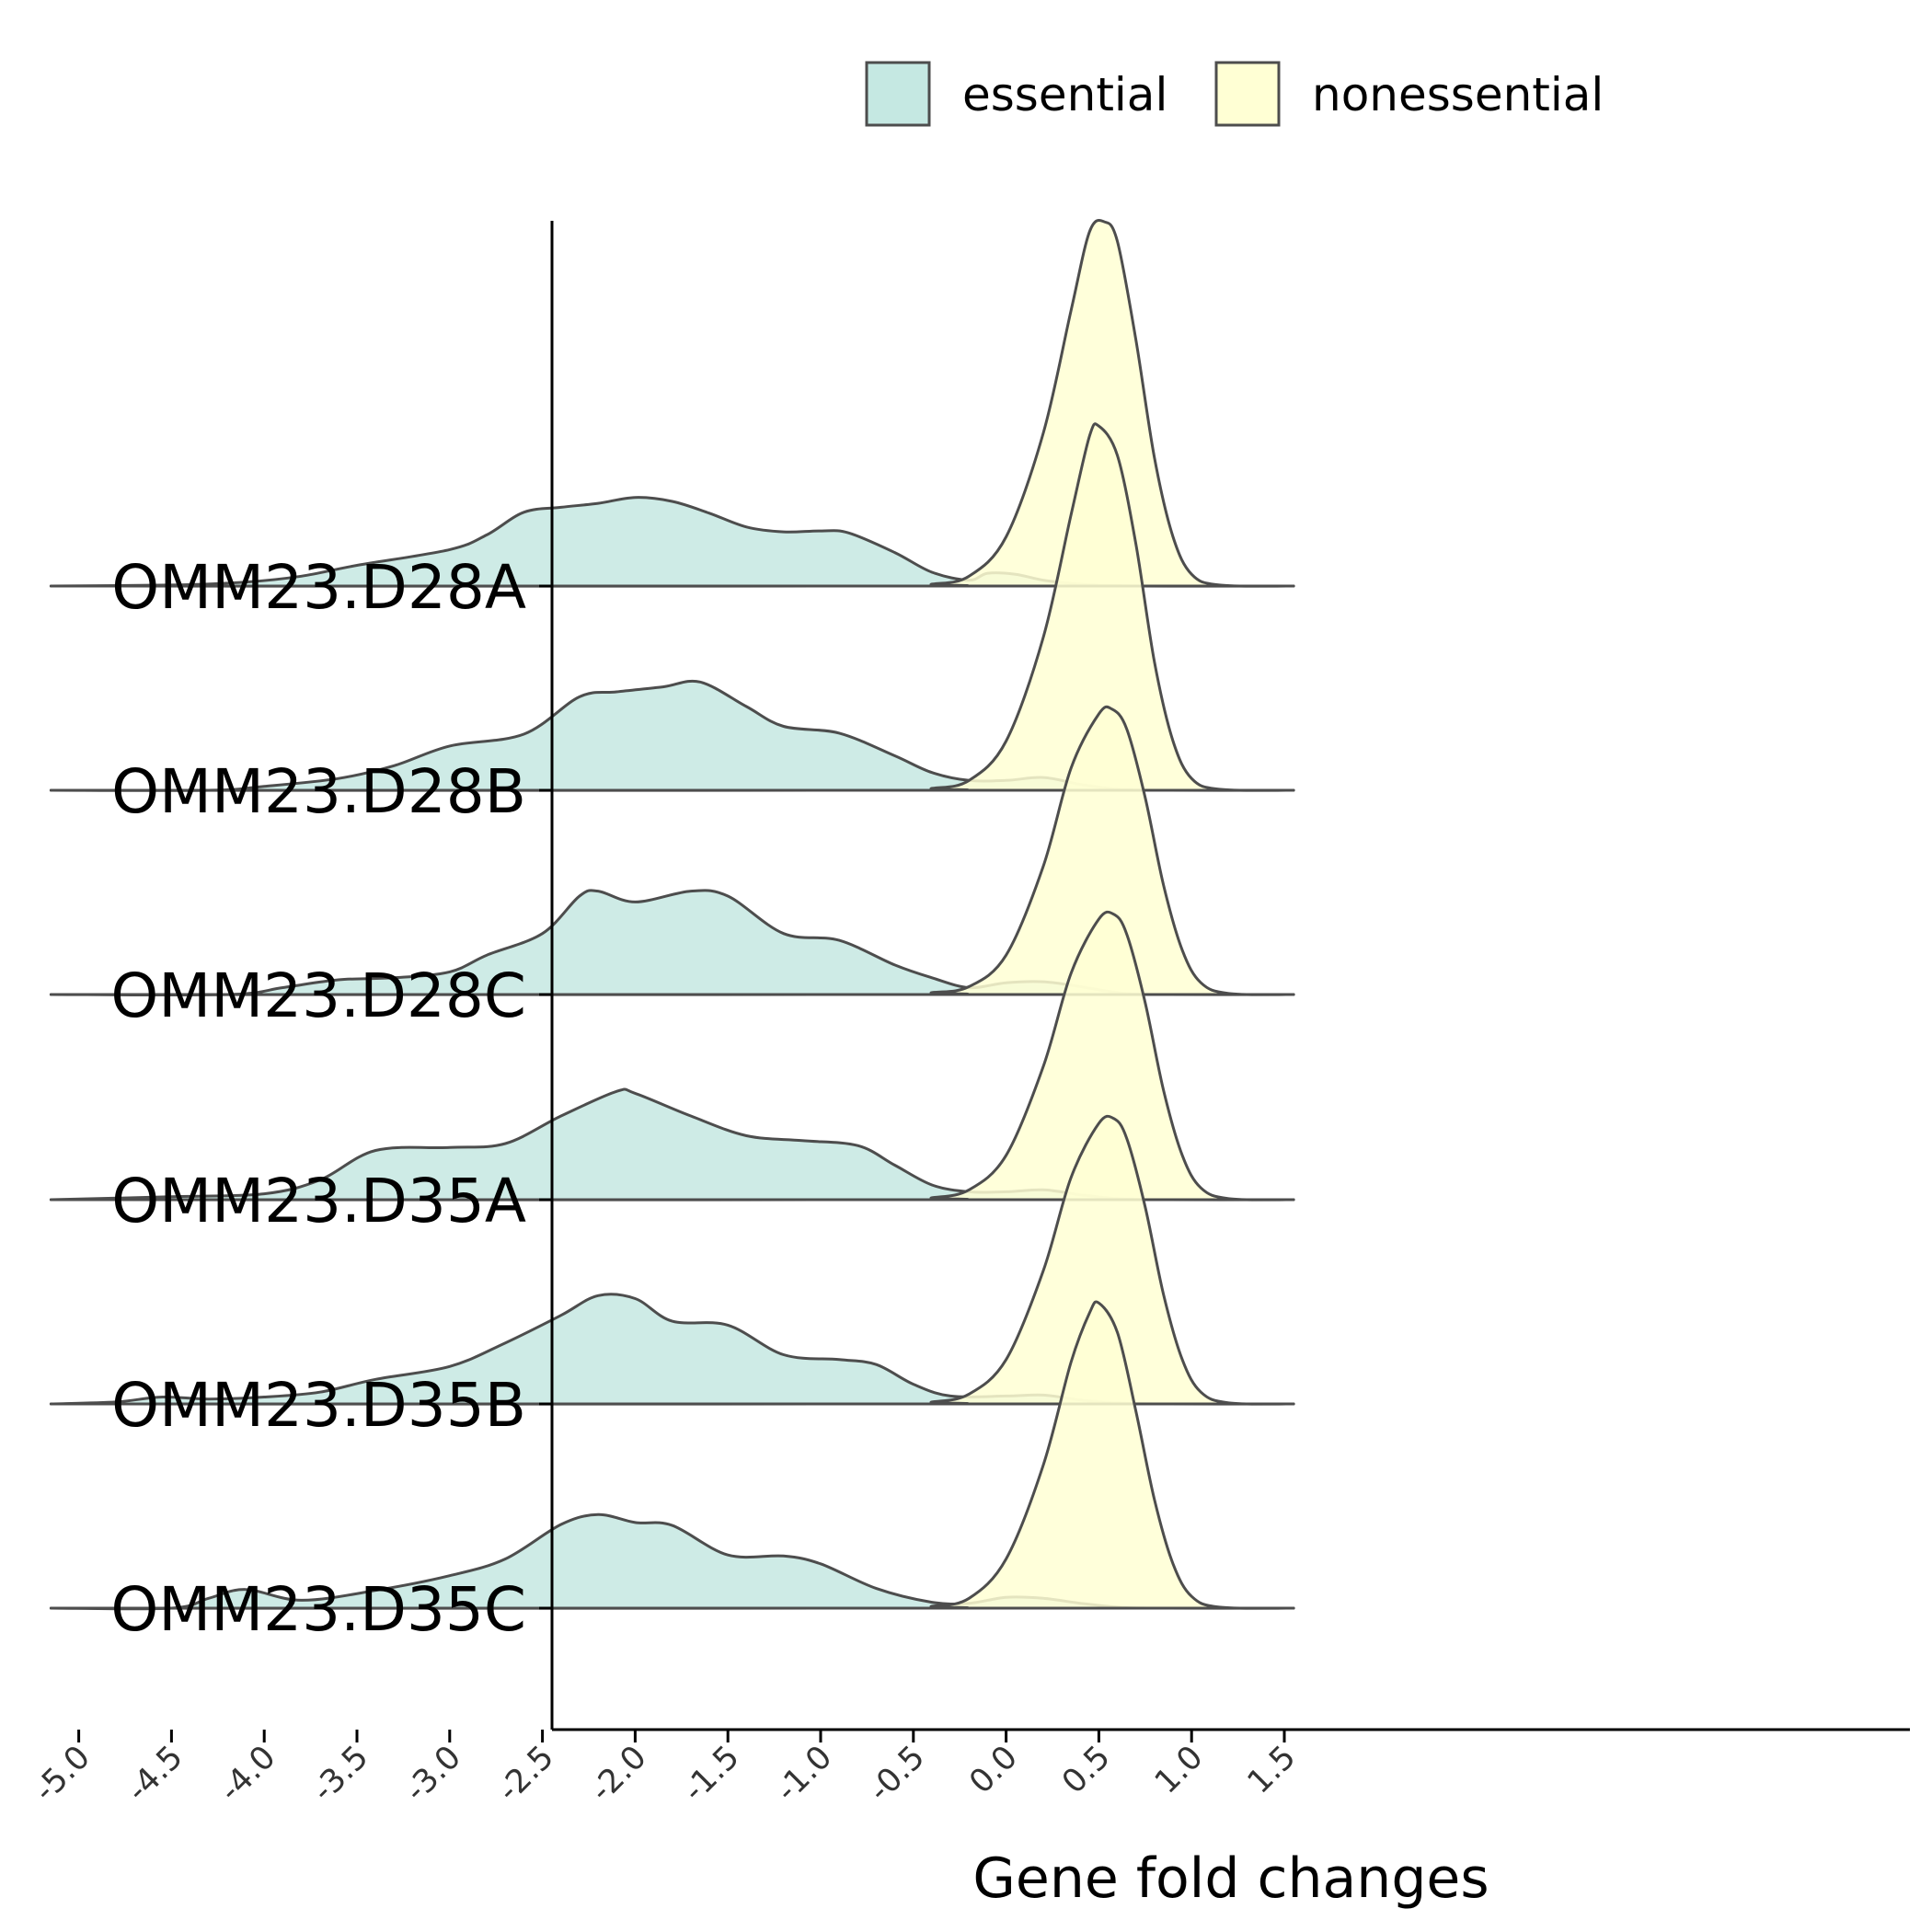  Describe the element at coordinates (1230, 1878) in the screenshot. I see `x-axis-title: Gene fold changes` at that location.